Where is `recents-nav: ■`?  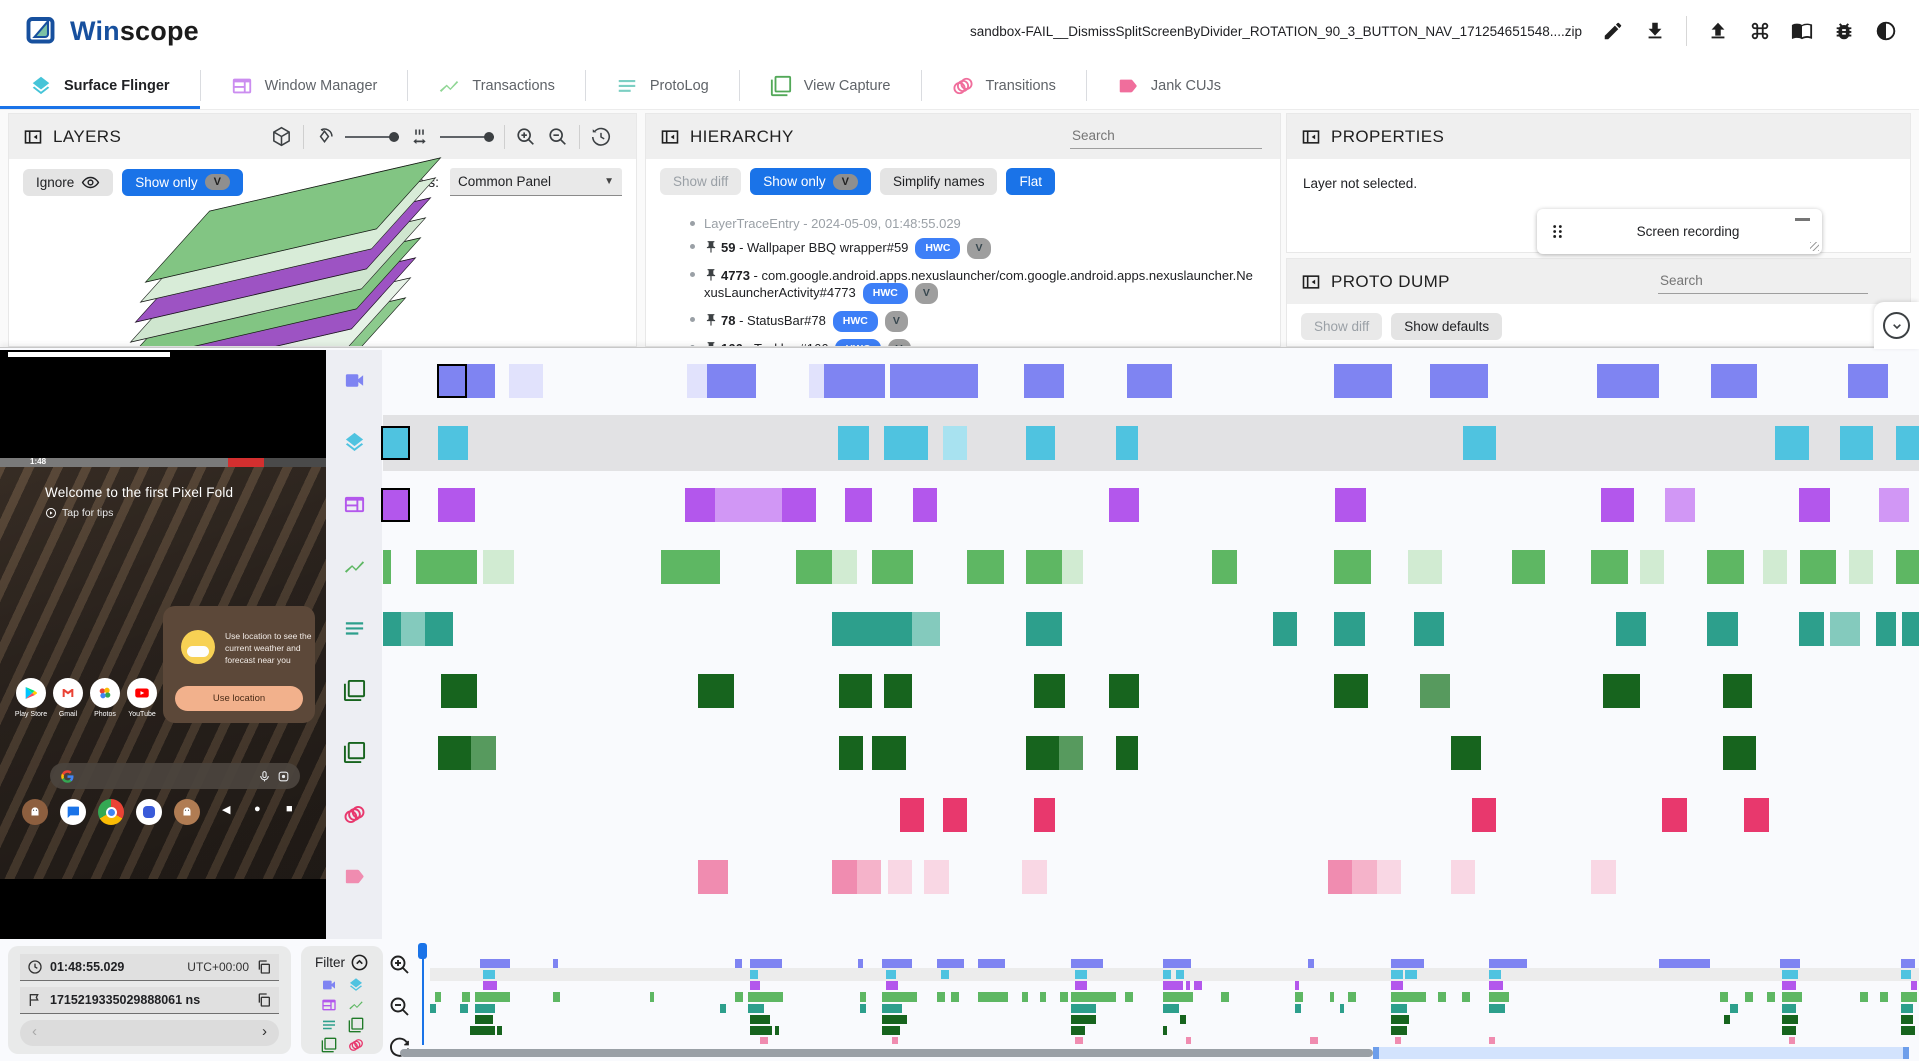
recents-nav: ■ is located at coordinates (289, 809).